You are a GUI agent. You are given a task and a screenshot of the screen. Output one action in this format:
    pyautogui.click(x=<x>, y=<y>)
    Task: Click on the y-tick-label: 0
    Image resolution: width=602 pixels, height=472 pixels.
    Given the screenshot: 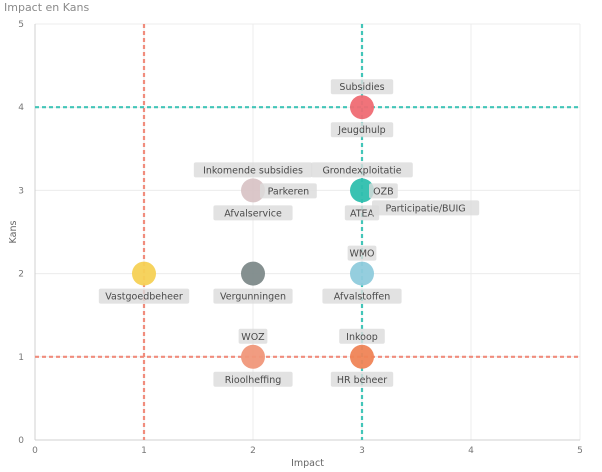 What is the action you would take?
    pyautogui.click(x=21, y=441)
    